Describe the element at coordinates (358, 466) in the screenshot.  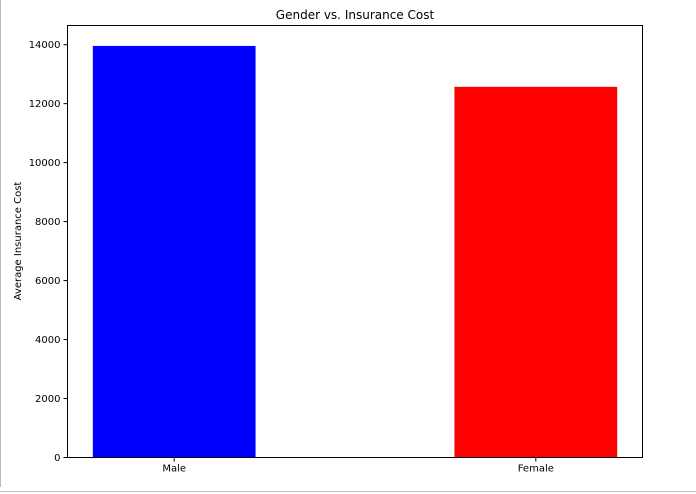
I see `x-axis-ticks: Male Female` at that location.